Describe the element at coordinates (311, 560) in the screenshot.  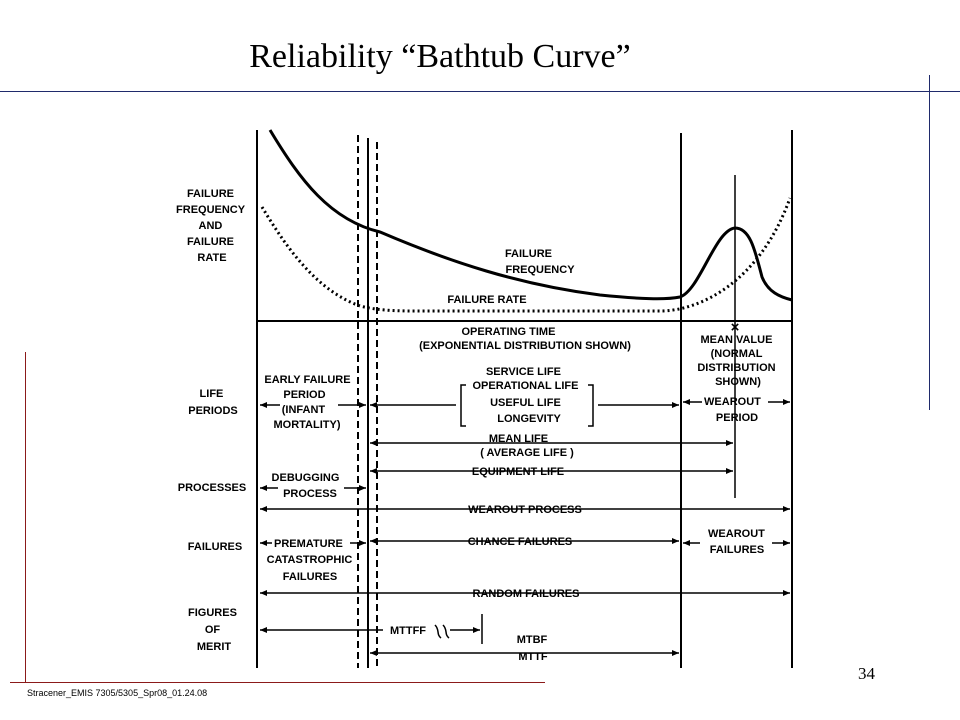
I see `label-premature-failures: PREMATURE CATASTROPHIC FAILURES` at that location.